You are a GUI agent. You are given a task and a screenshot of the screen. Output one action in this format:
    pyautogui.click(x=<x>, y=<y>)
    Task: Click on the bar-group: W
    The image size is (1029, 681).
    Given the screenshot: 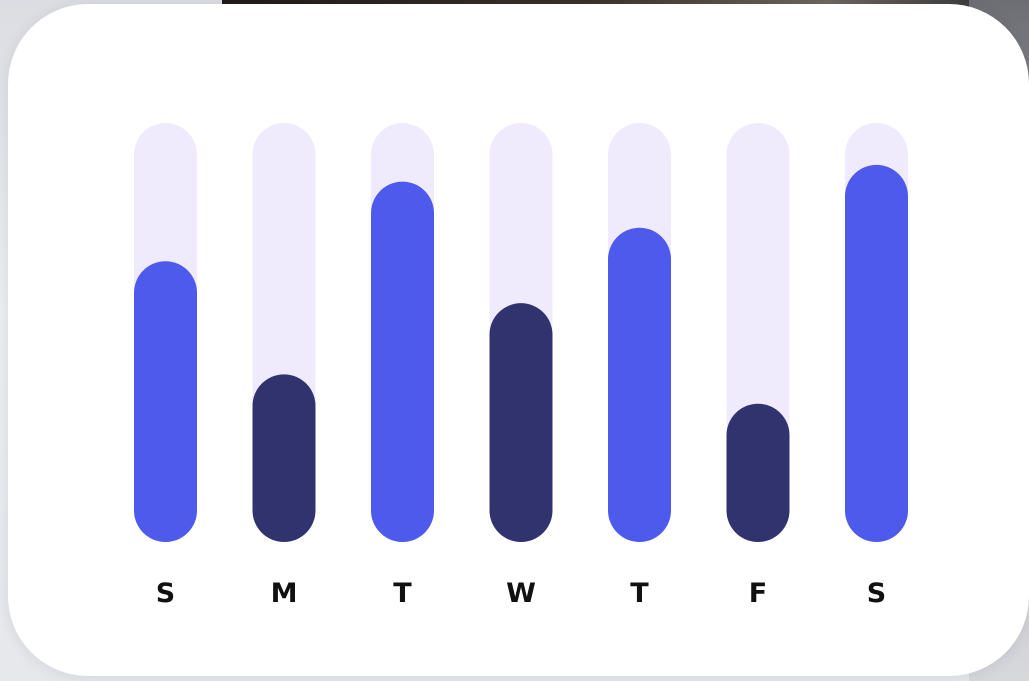 What is the action you would take?
    pyautogui.click(x=521, y=366)
    